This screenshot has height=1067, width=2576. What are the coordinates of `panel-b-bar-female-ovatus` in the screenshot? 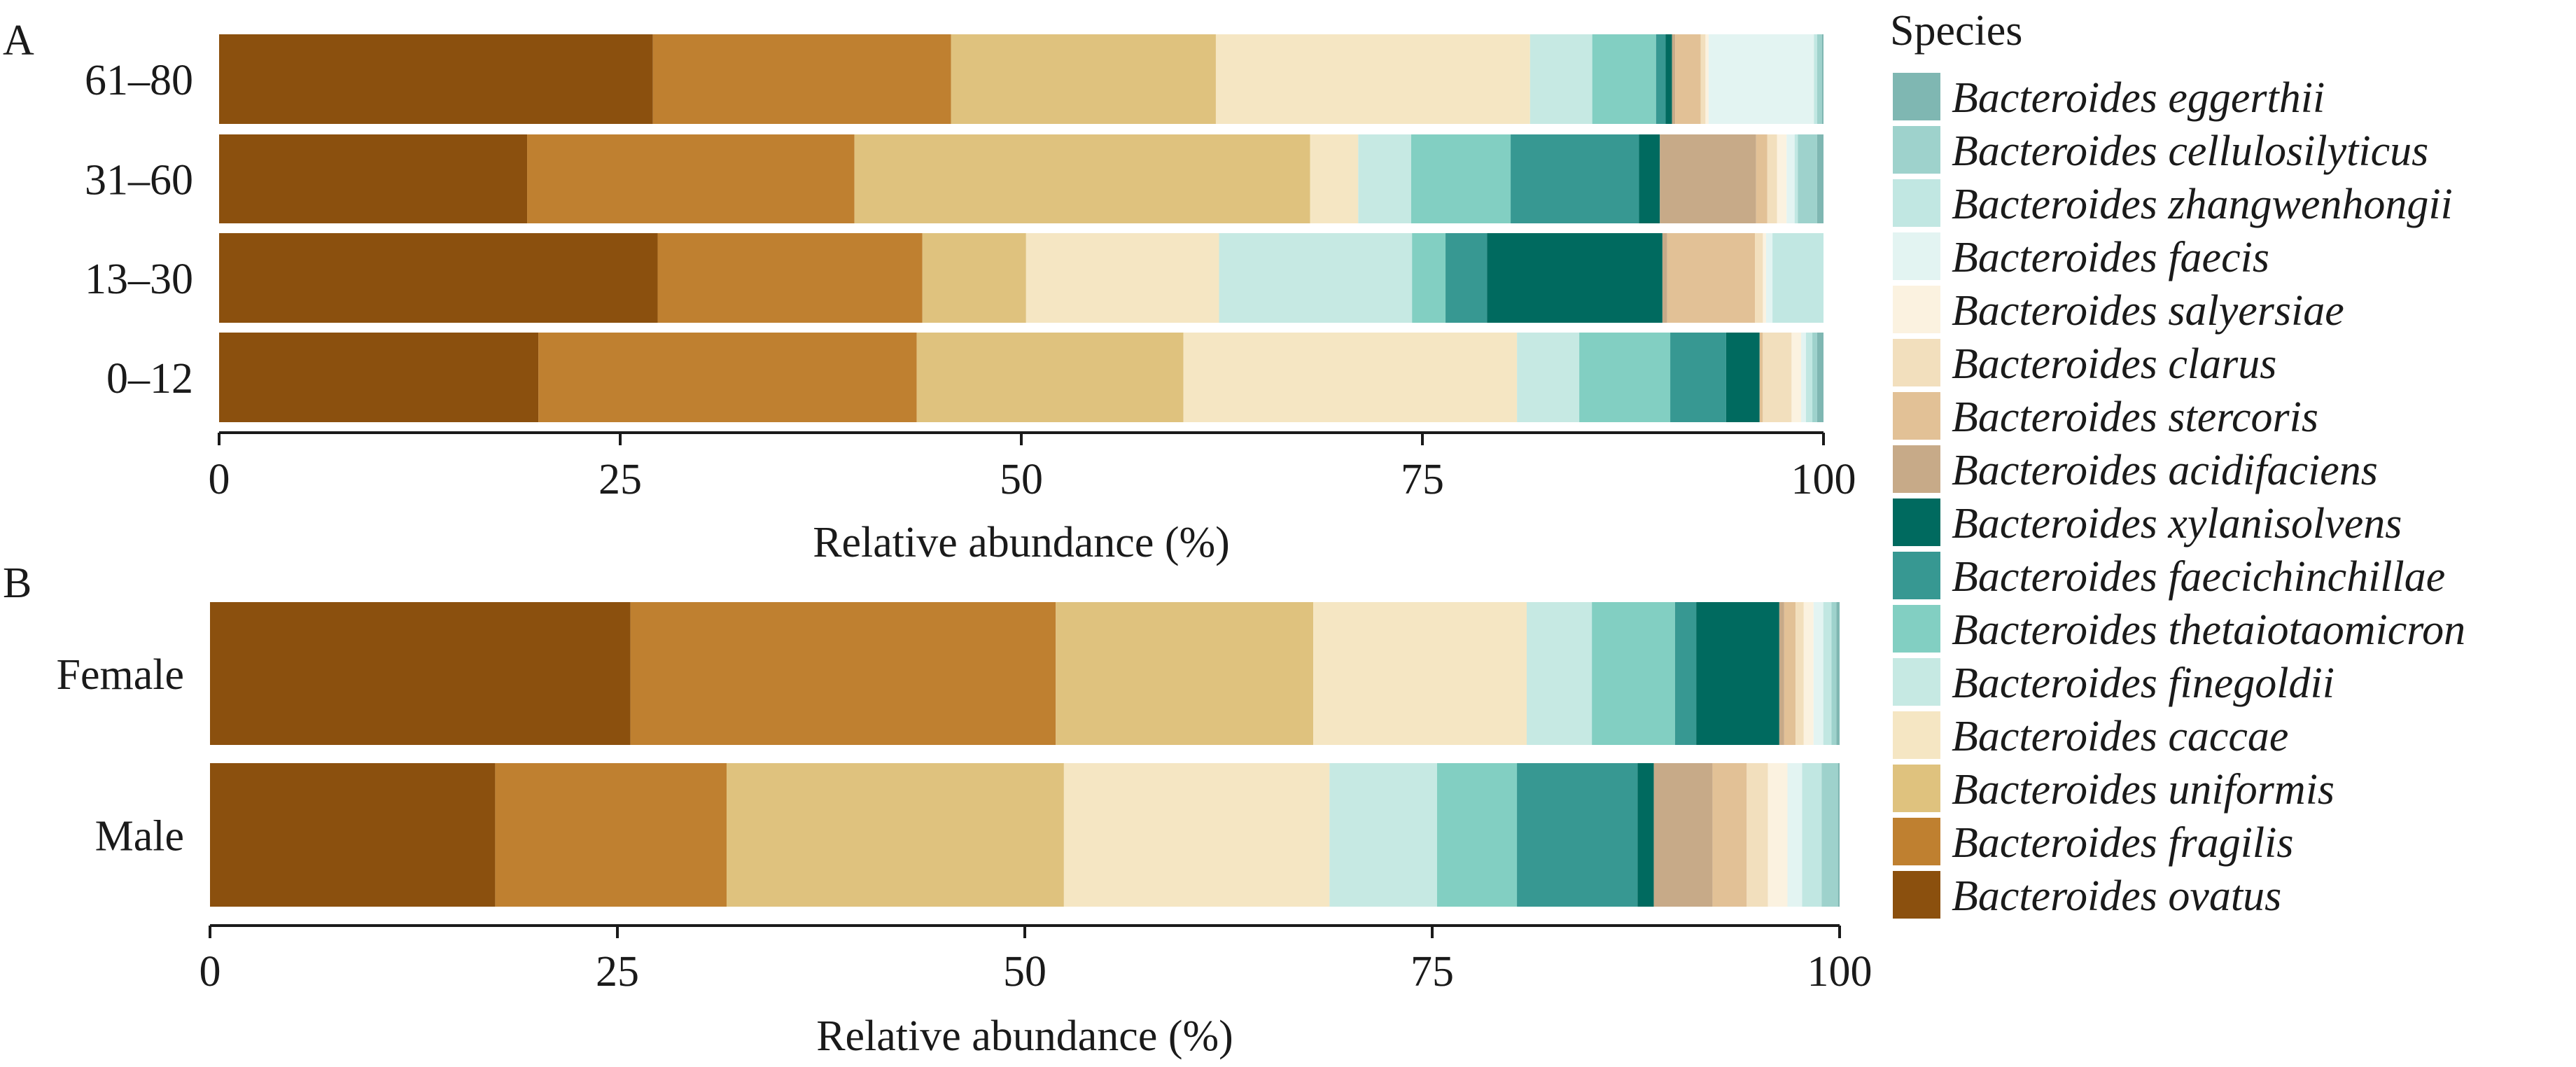 It's located at (420, 673).